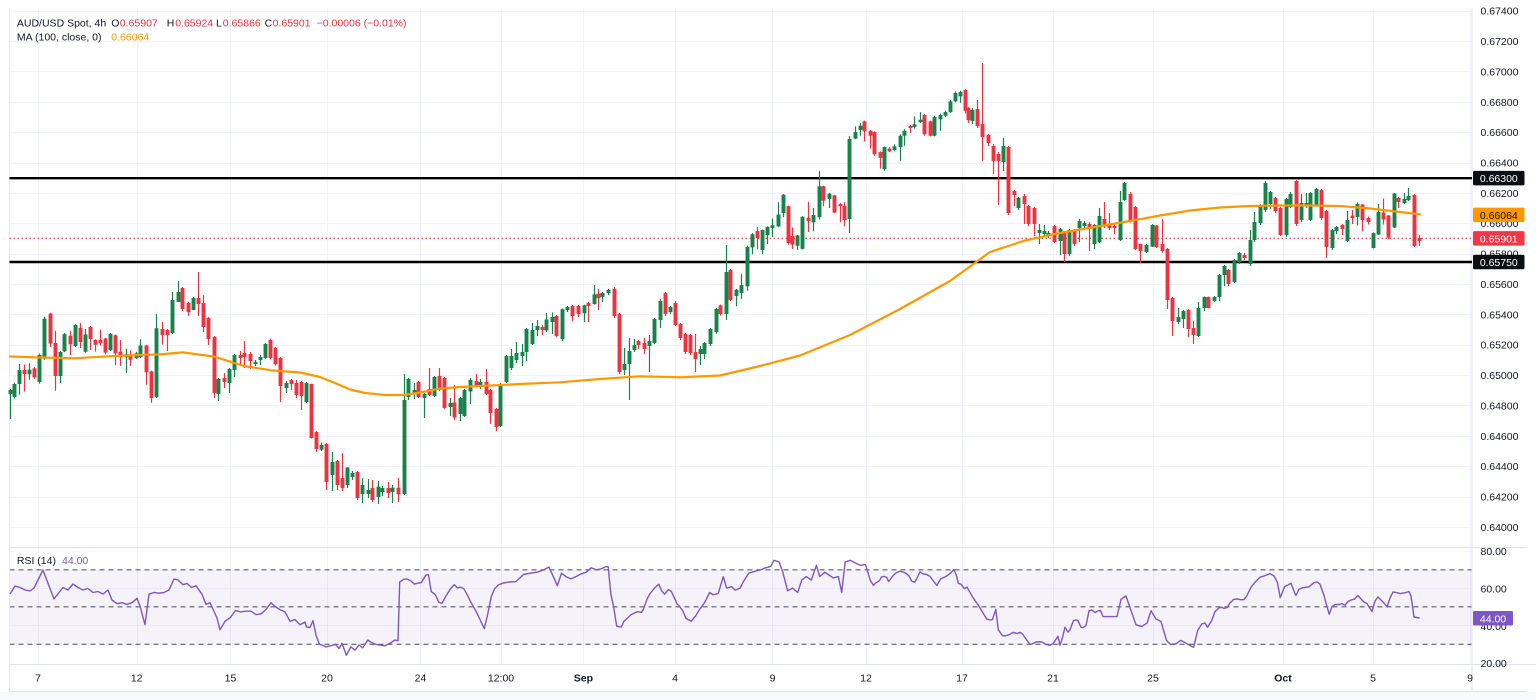 The width and height of the screenshot is (1536, 700). Describe the element at coordinates (1500, 194) in the screenshot. I see `svg-text: 0.66200` at that location.